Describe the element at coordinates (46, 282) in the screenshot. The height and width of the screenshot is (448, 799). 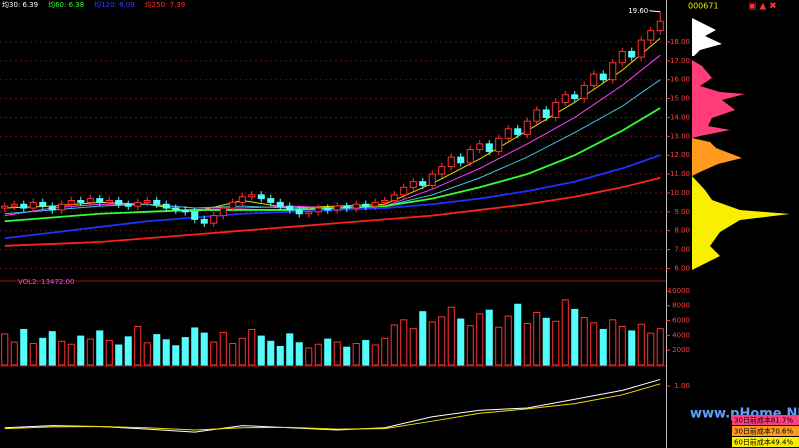
I see `volume-title: VOL2: 13472.00` at that location.